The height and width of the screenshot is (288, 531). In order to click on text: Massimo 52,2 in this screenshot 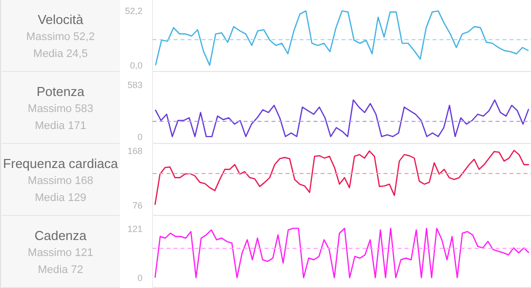, I will do `click(60, 37)`.